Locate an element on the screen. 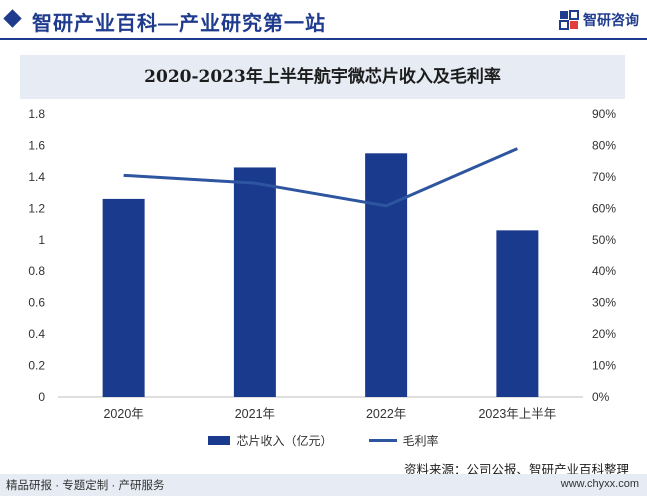  y-right-tick-label: 30% is located at coordinates (604, 303).